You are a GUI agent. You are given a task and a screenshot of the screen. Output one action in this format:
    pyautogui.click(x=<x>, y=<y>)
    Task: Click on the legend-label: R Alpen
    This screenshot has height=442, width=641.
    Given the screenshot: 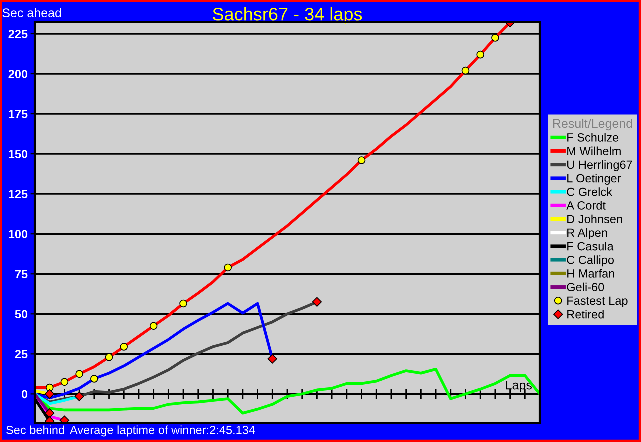 What is the action you would take?
    pyautogui.click(x=588, y=234)
    